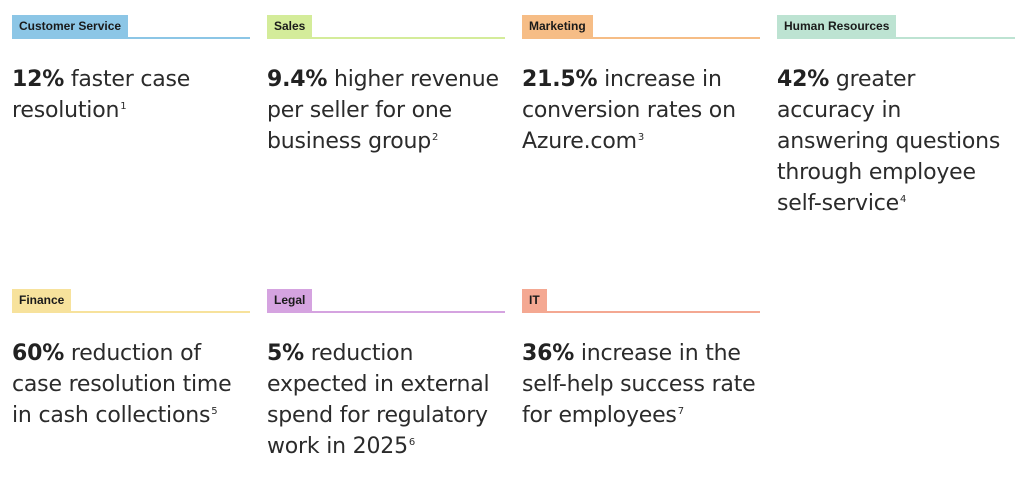 This screenshot has width=1024, height=500. What do you see at coordinates (290, 300) in the screenshot?
I see `category-tag: Legal` at bounding box center [290, 300].